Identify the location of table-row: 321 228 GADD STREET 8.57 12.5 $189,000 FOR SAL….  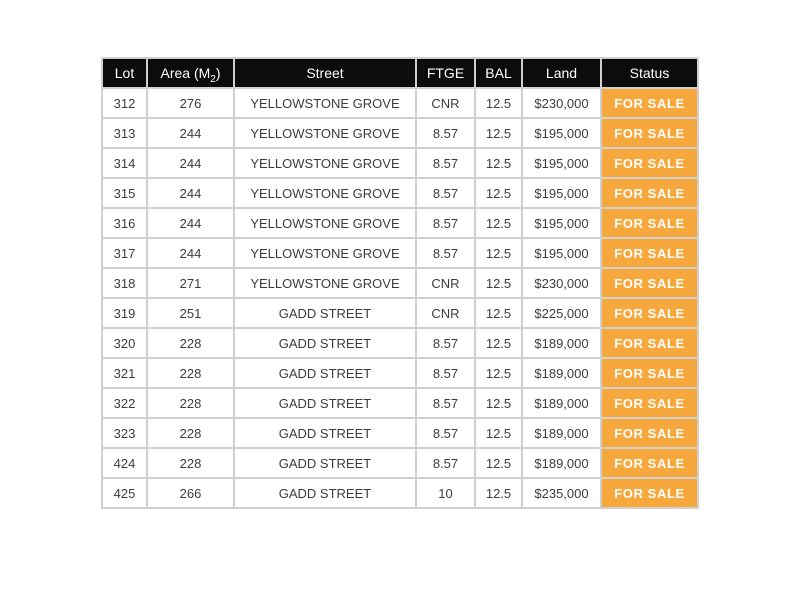
(400, 373).